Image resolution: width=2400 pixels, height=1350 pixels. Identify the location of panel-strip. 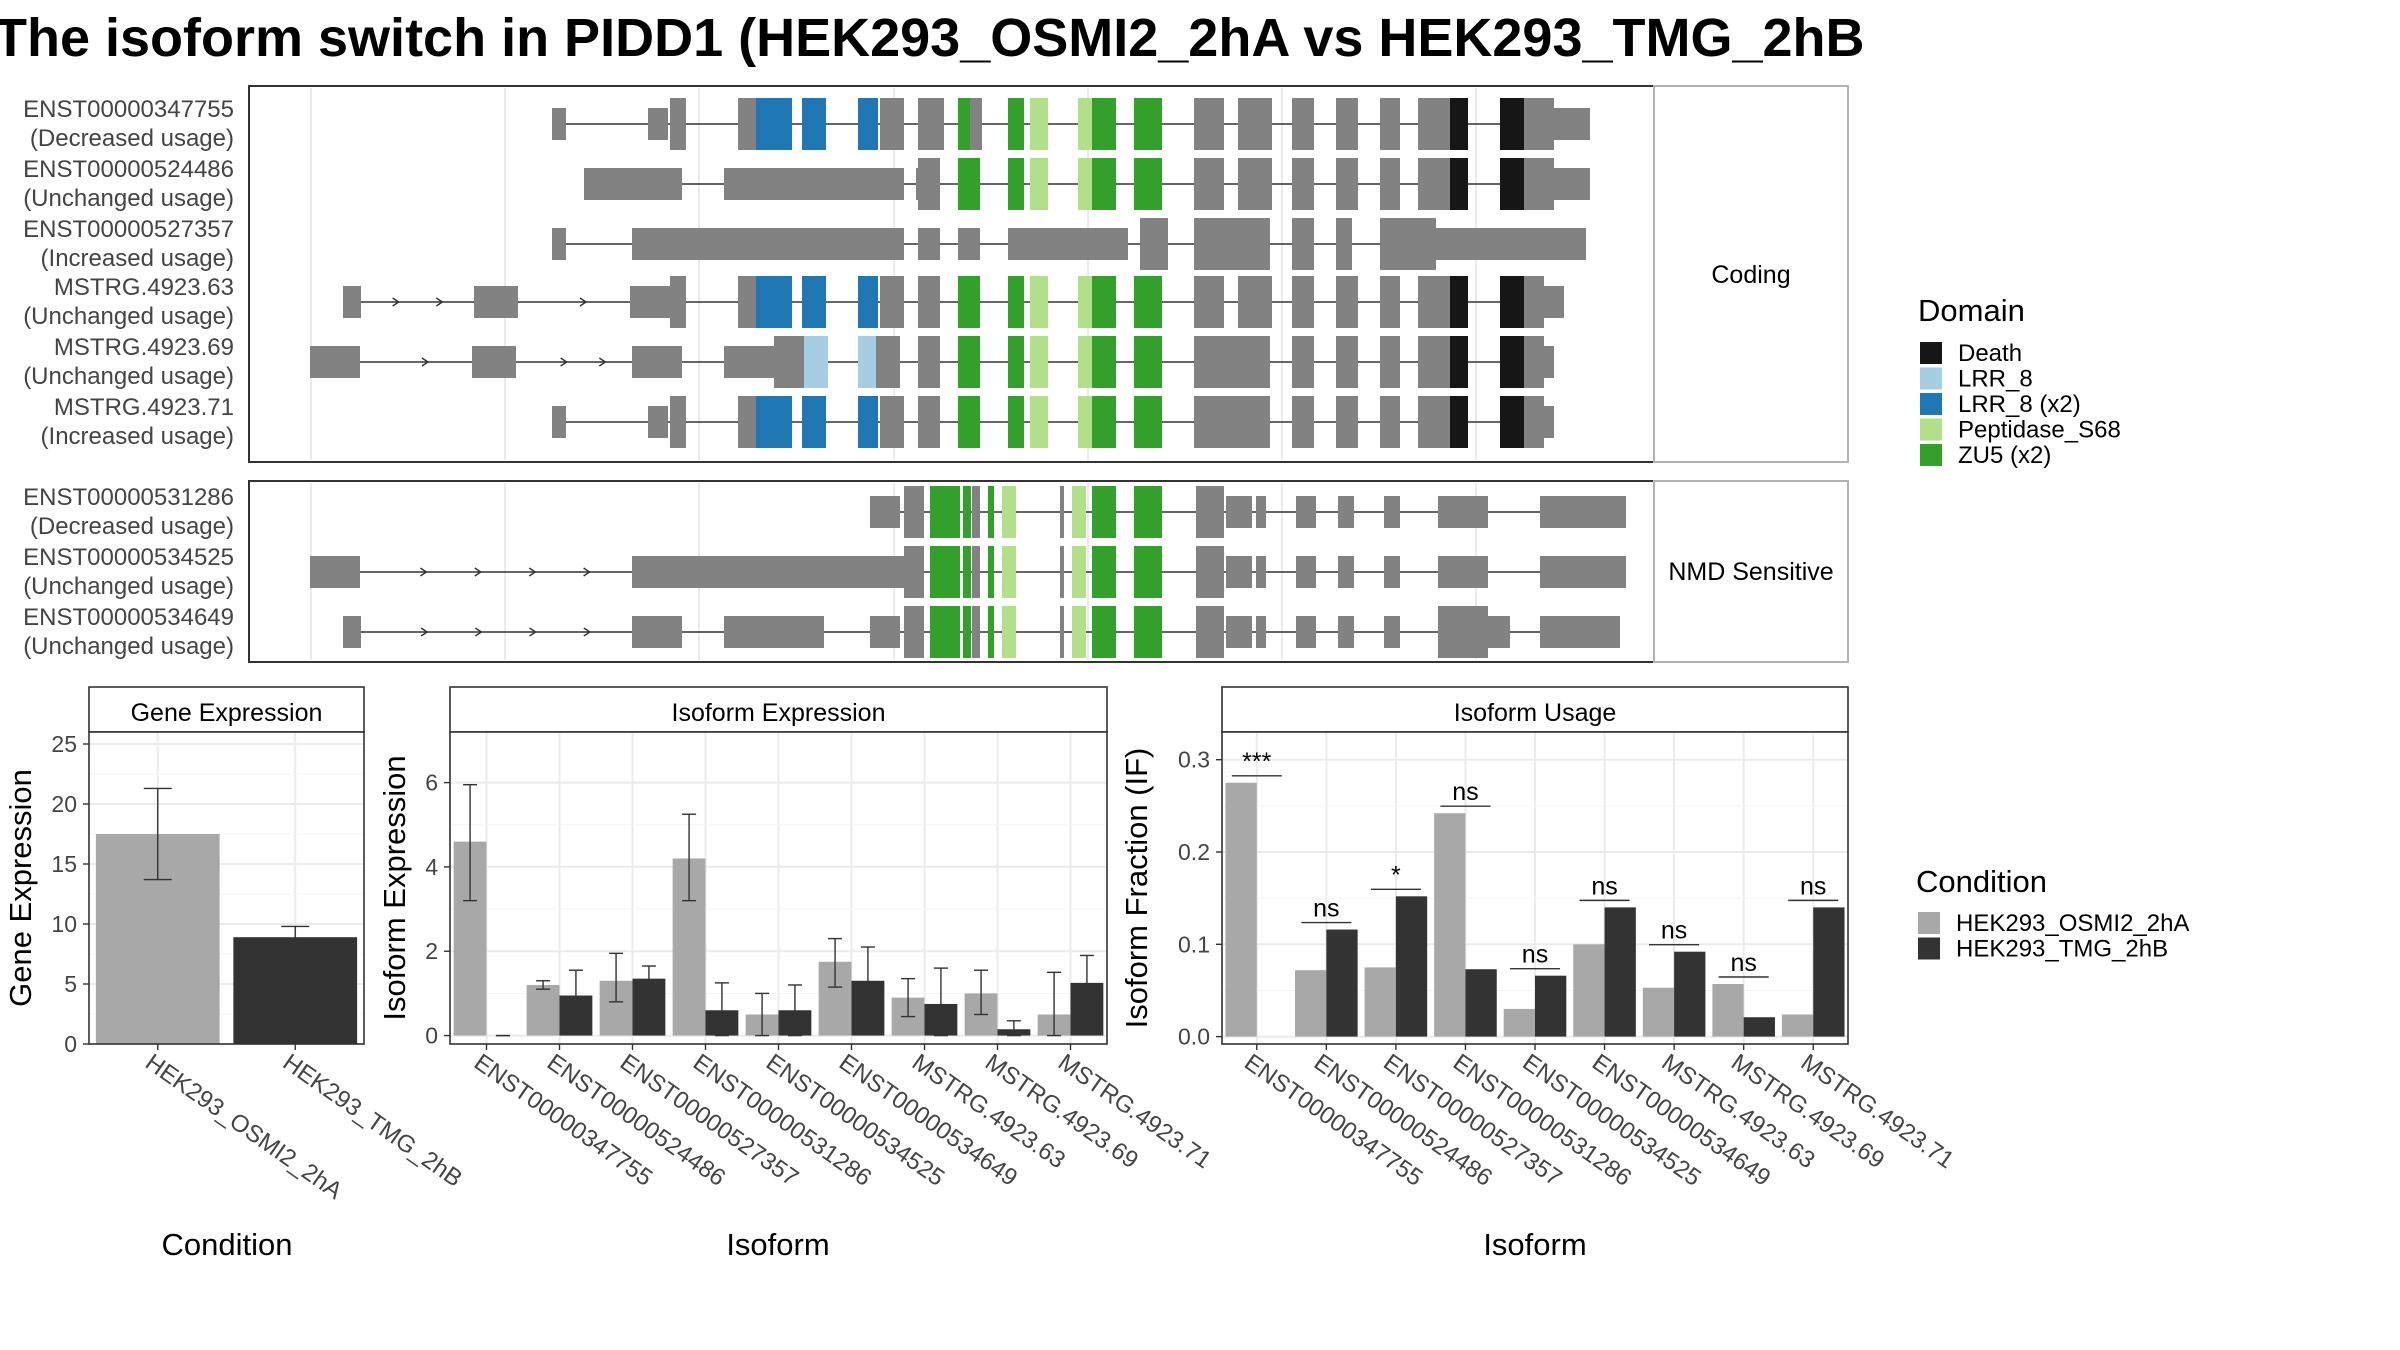
(226, 709).